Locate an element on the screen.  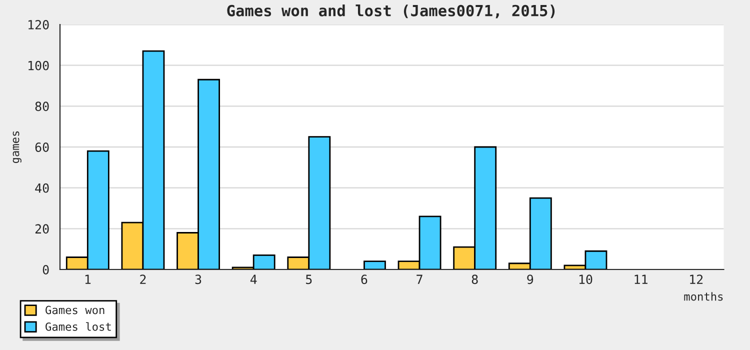
x-tick-label: 7 is located at coordinates (419, 279).